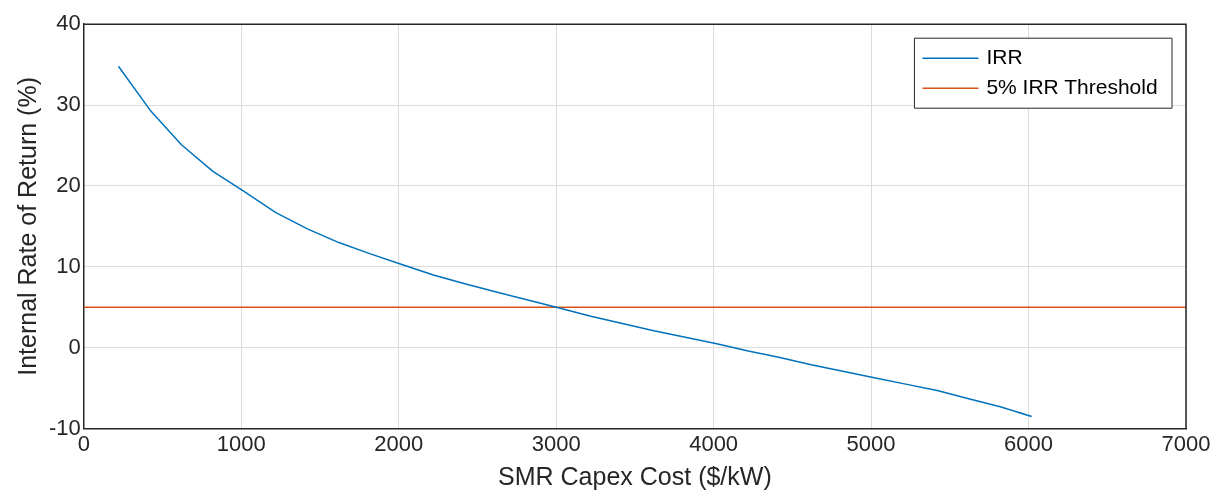 The image size is (1224, 503). I want to click on x-tick-label: 4000, so click(714, 443).